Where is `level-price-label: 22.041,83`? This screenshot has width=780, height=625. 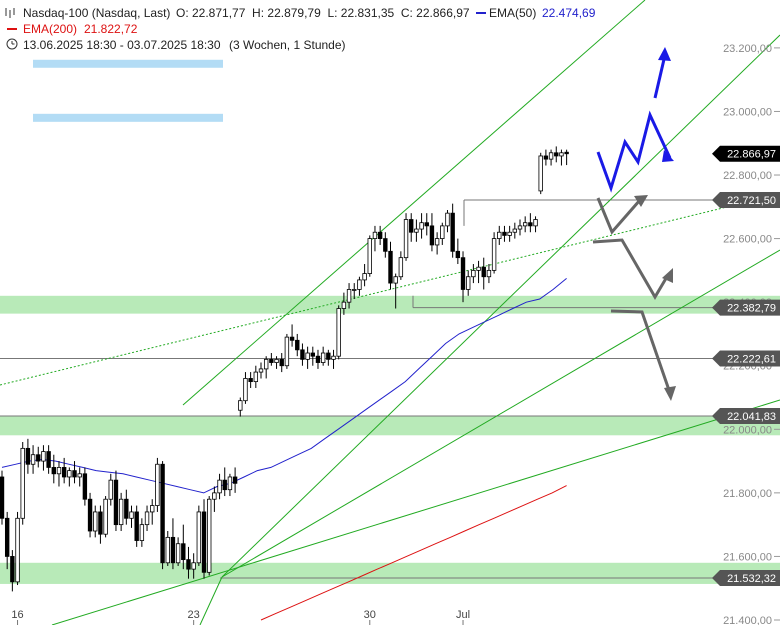
level-price-label: 22.041,83 is located at coordinates (746, 416).